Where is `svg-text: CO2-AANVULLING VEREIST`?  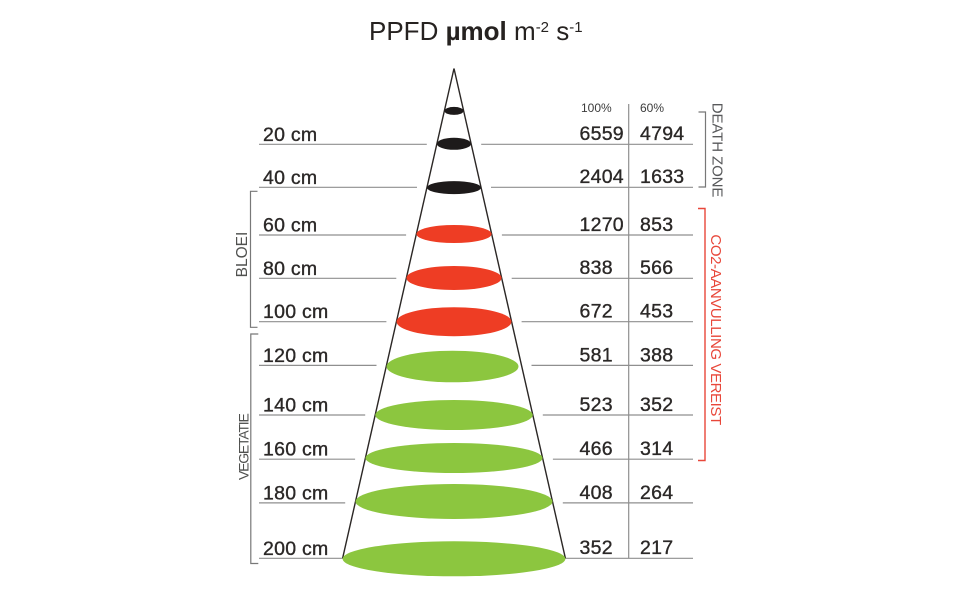
svg-text: CO2-AANVULLING VEREIST is located at coordinates (715, 329).